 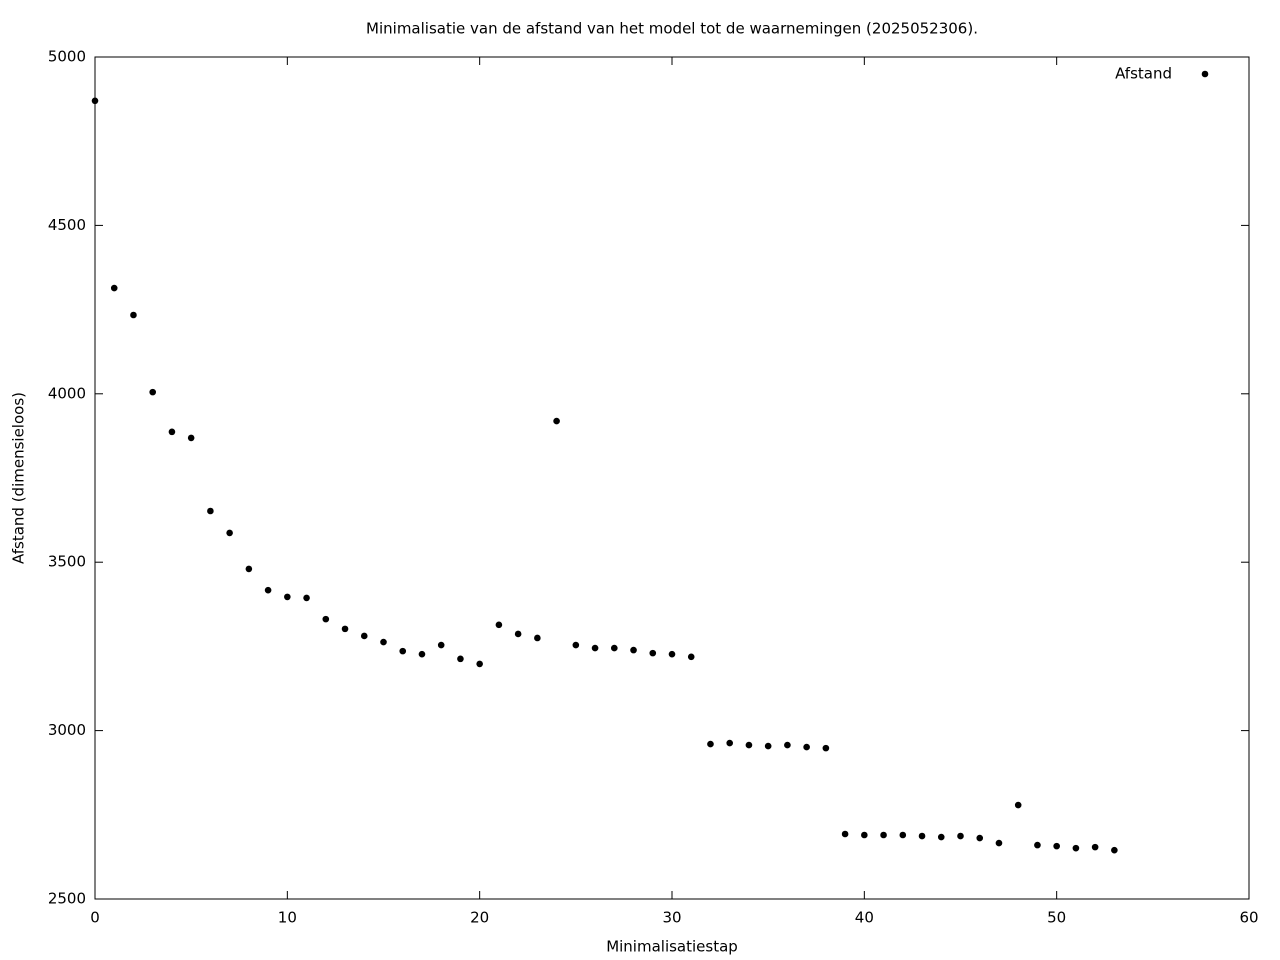 What do you see at coordinates (1143, 74) in the screenshot?
I see `legend-label: Afstand` at bounding box center [1143, 74].